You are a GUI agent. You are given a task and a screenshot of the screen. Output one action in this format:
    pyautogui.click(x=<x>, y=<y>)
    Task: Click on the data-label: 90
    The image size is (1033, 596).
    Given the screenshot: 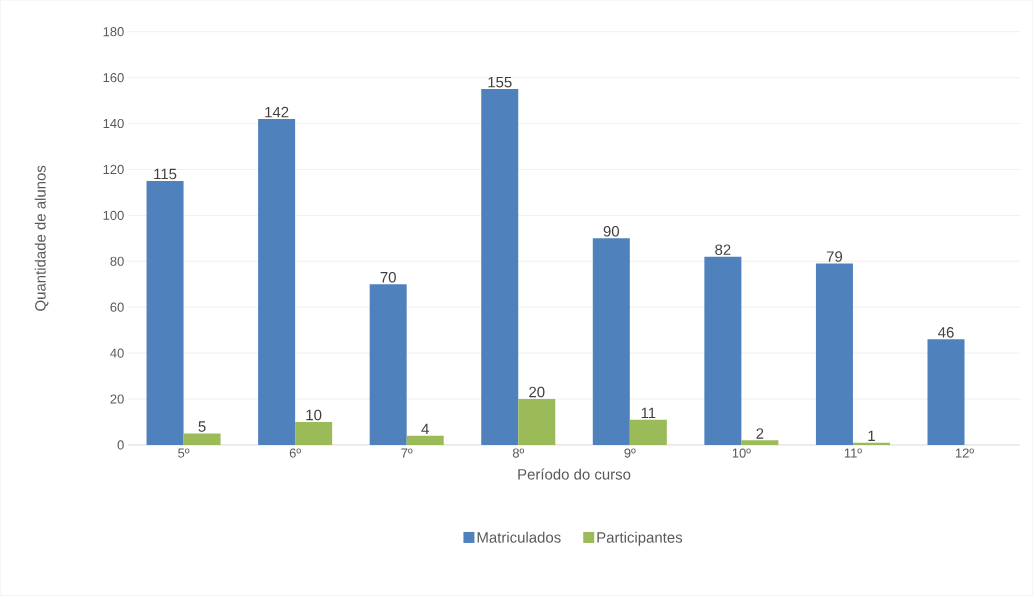 What is the action you would take?
    pyautogui.click(x=611, y=231)
    